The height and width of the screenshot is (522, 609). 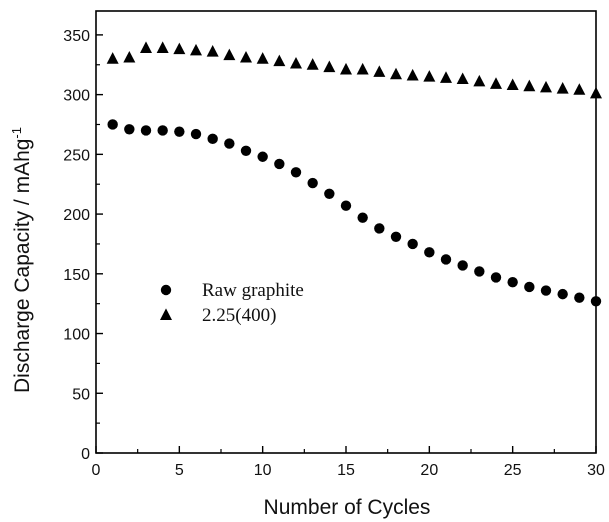 I want to click on x-tick-label: 5, so click(x=179, y=470).